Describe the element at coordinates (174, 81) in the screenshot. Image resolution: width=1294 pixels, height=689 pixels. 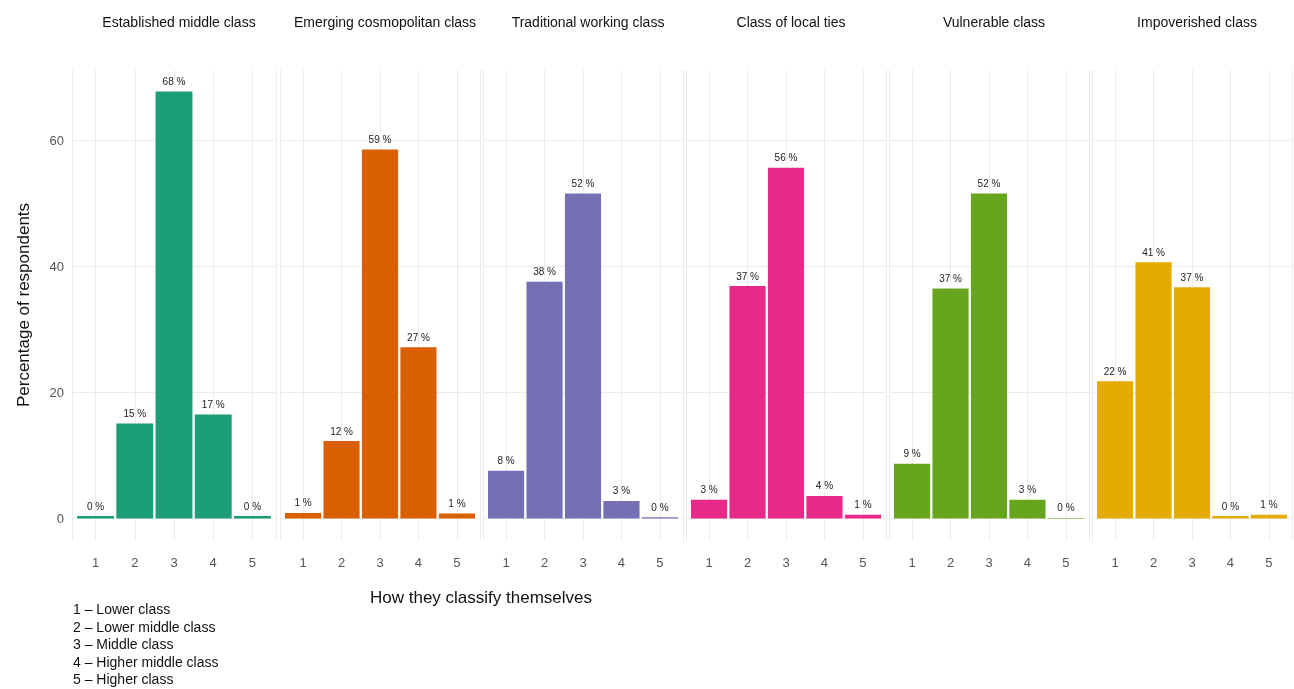
I see `data-label: 68 %` at that location.